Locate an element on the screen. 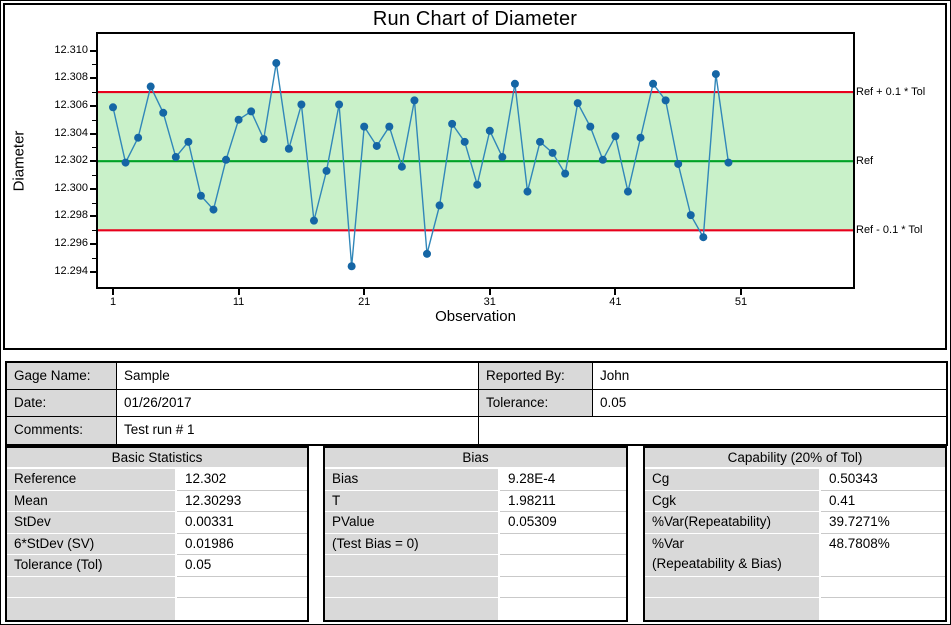  x-axis-tick-label: 11 is located at coordinates (238, 302).